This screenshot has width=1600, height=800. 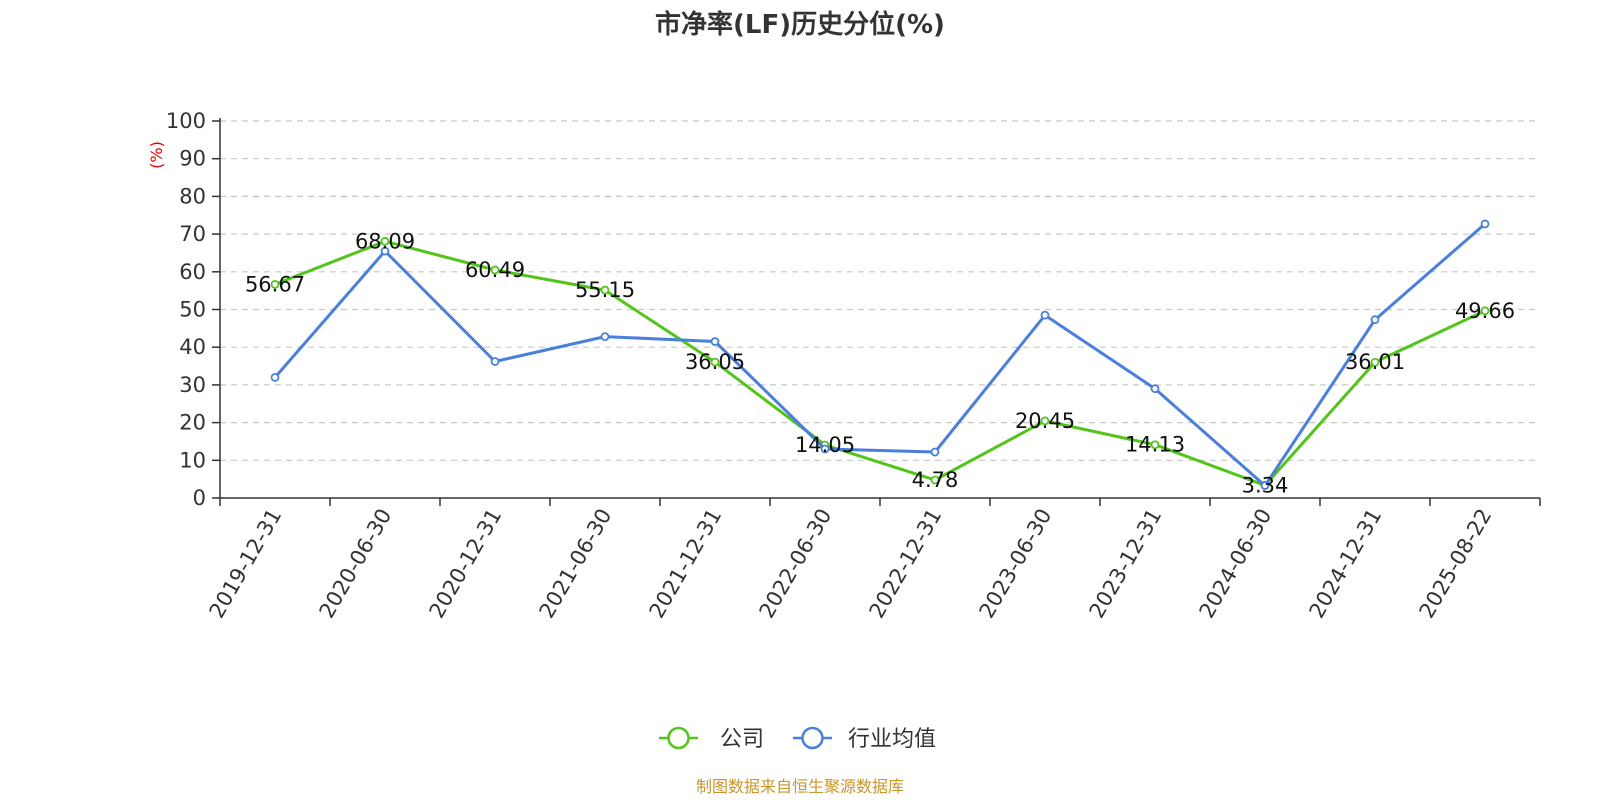 What do you see at coordinates (199, 498) in the screenshot?
I see `y-tick-label: 0` at bounding box center [199, 498].